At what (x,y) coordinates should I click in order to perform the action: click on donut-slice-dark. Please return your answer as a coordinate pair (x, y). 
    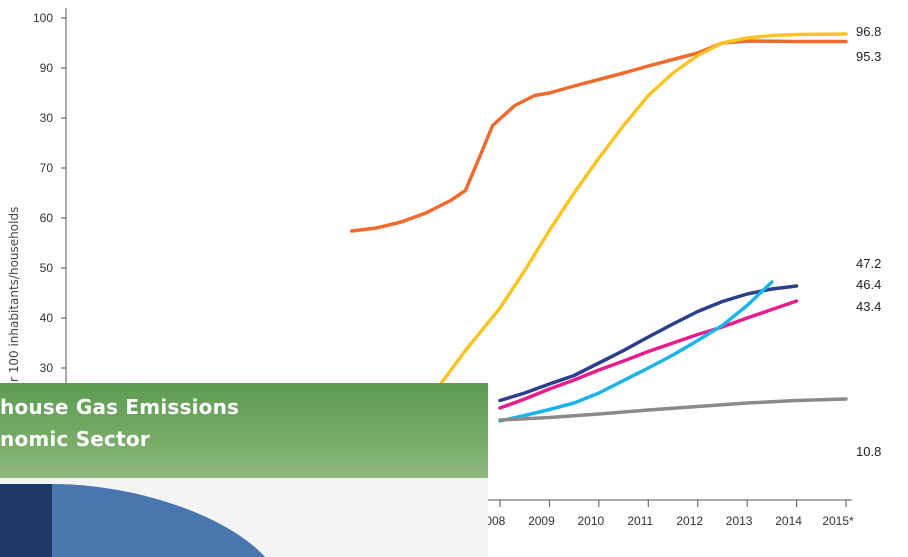
    Looking at the image, I should click on (26, 520).